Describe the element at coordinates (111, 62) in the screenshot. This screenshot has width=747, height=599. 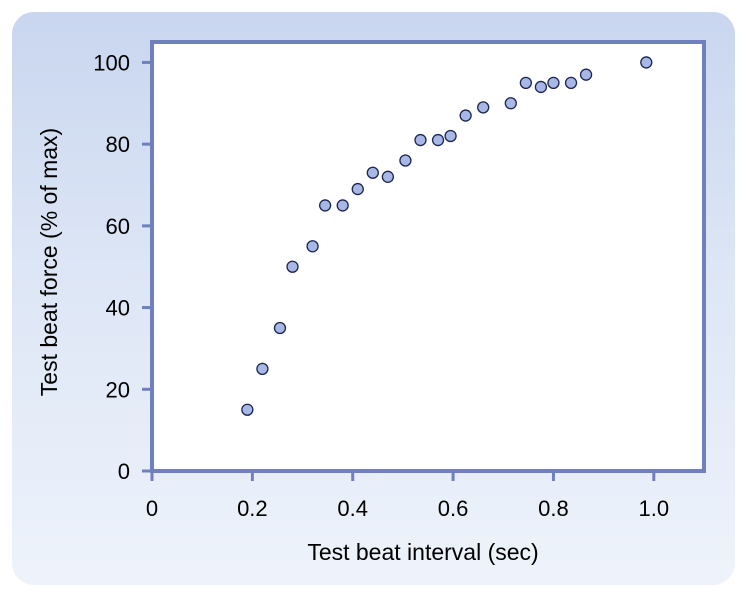
I see `y-tick-label: 100` at that location.